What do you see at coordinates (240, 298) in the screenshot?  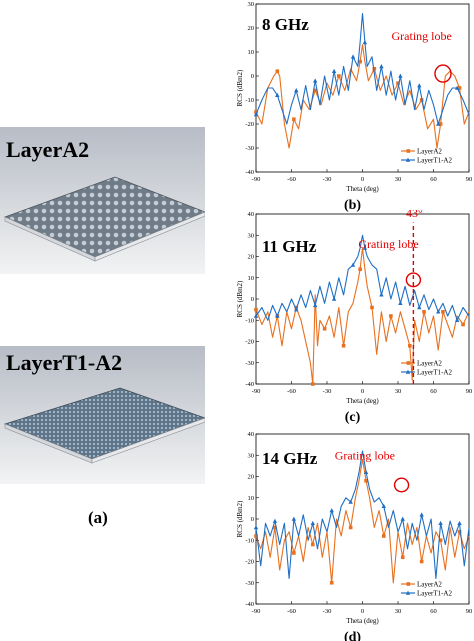 I see `chart1-y-axis-label: RCS (dBm2)` at bounding box center [240, 298].